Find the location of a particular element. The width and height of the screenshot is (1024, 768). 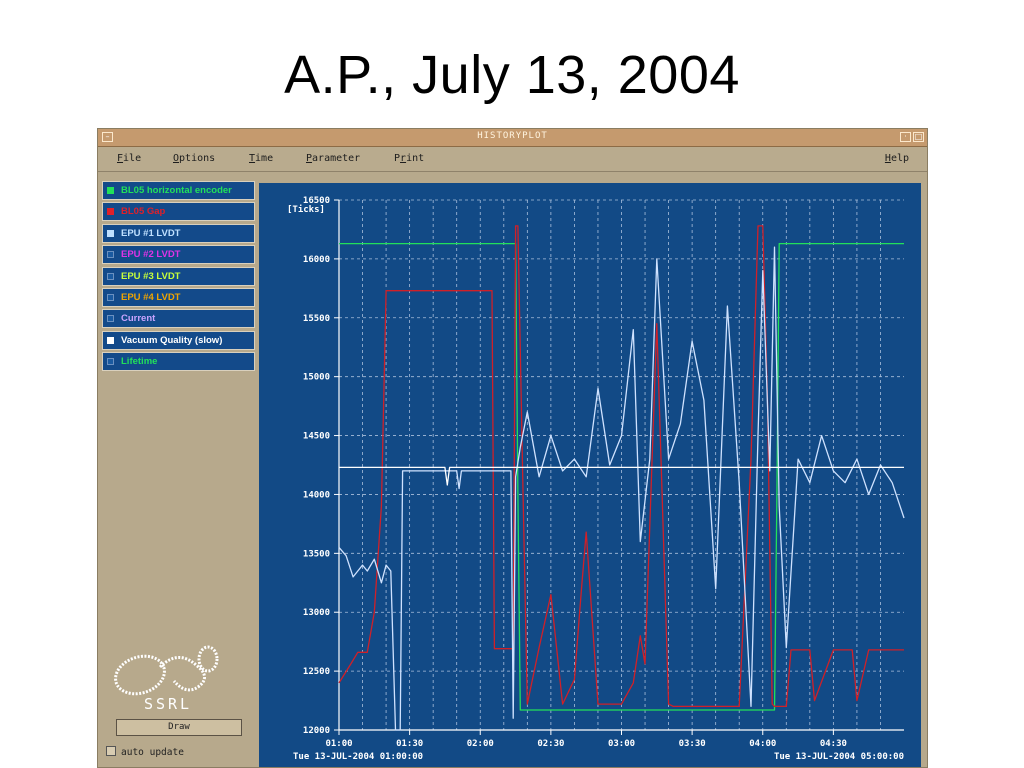

menu-help-label: Help is located at coordinates (896, 158).